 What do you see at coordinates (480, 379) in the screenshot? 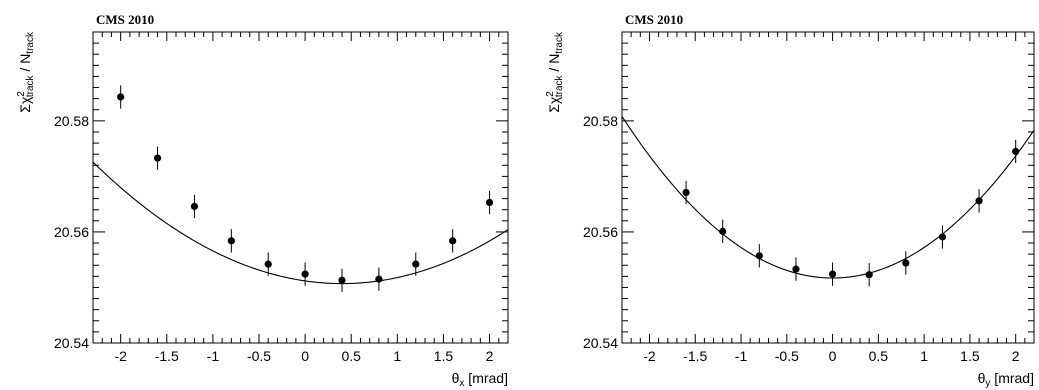
I see `x-axis-label: θx [mrad]` at bounding box center [480, 379].